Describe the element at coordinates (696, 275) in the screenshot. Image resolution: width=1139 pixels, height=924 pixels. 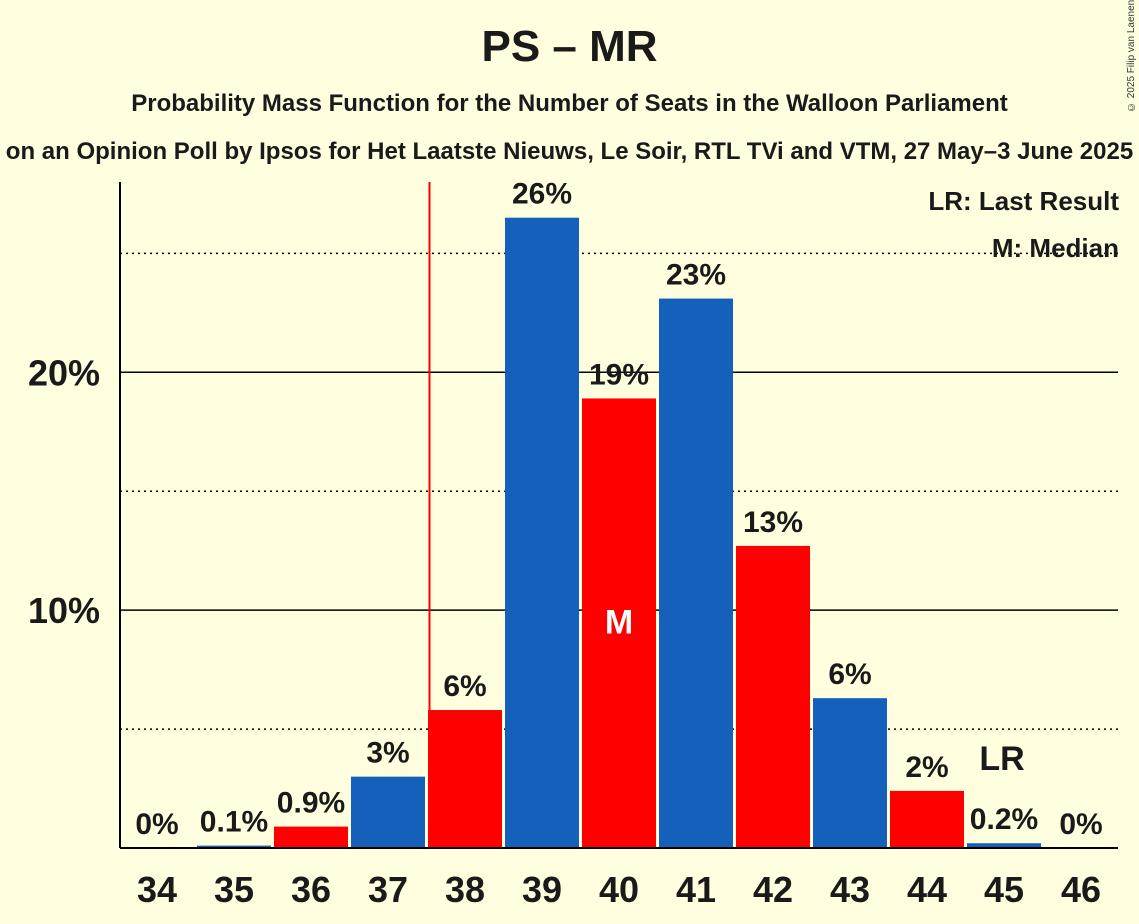
I see `bar-value-label: 23%` at that location.